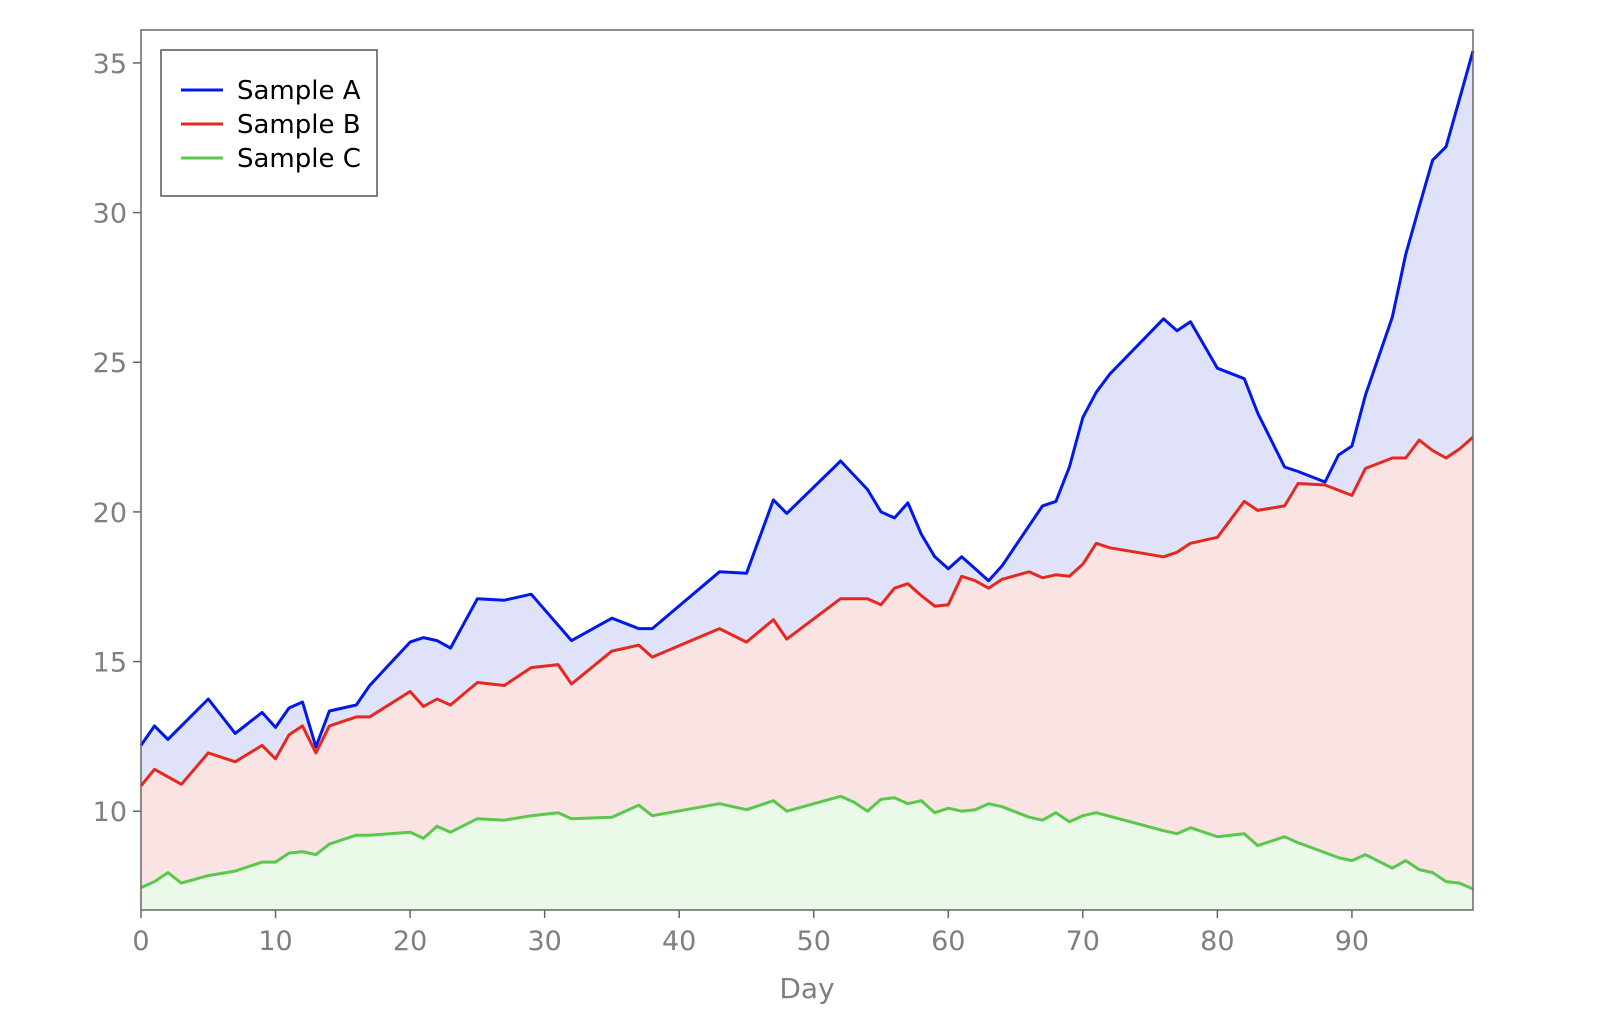 The height and width of the screenshot is (1010, 1608). Describe the element at coordinates (299, 159) in the screenshot. I see `legend-label-sample-c: Sample C` at that location.